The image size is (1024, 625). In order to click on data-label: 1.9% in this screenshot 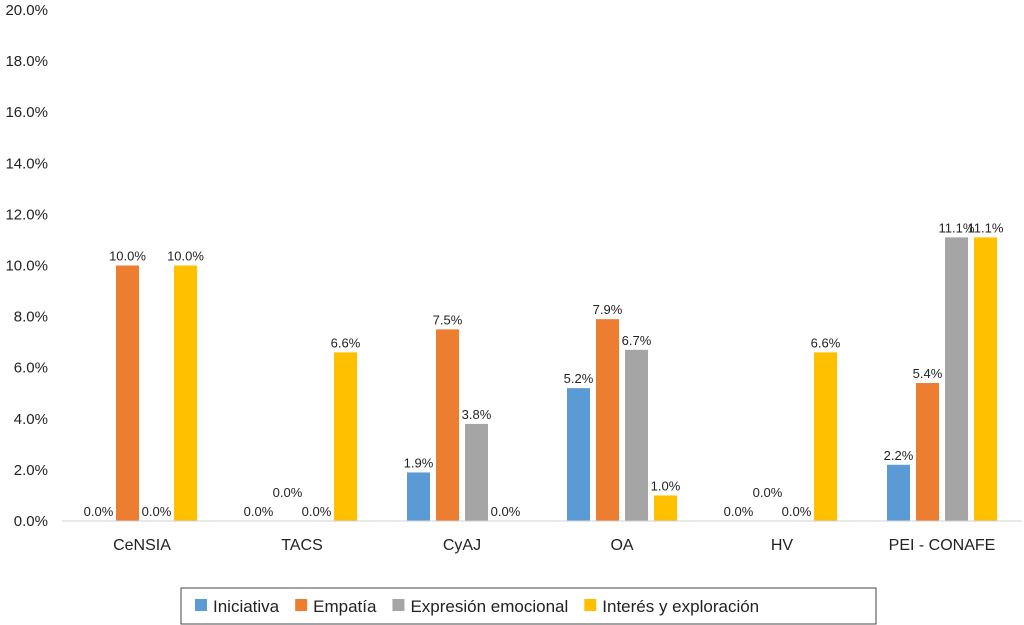, I will do `click(419, 462)`.